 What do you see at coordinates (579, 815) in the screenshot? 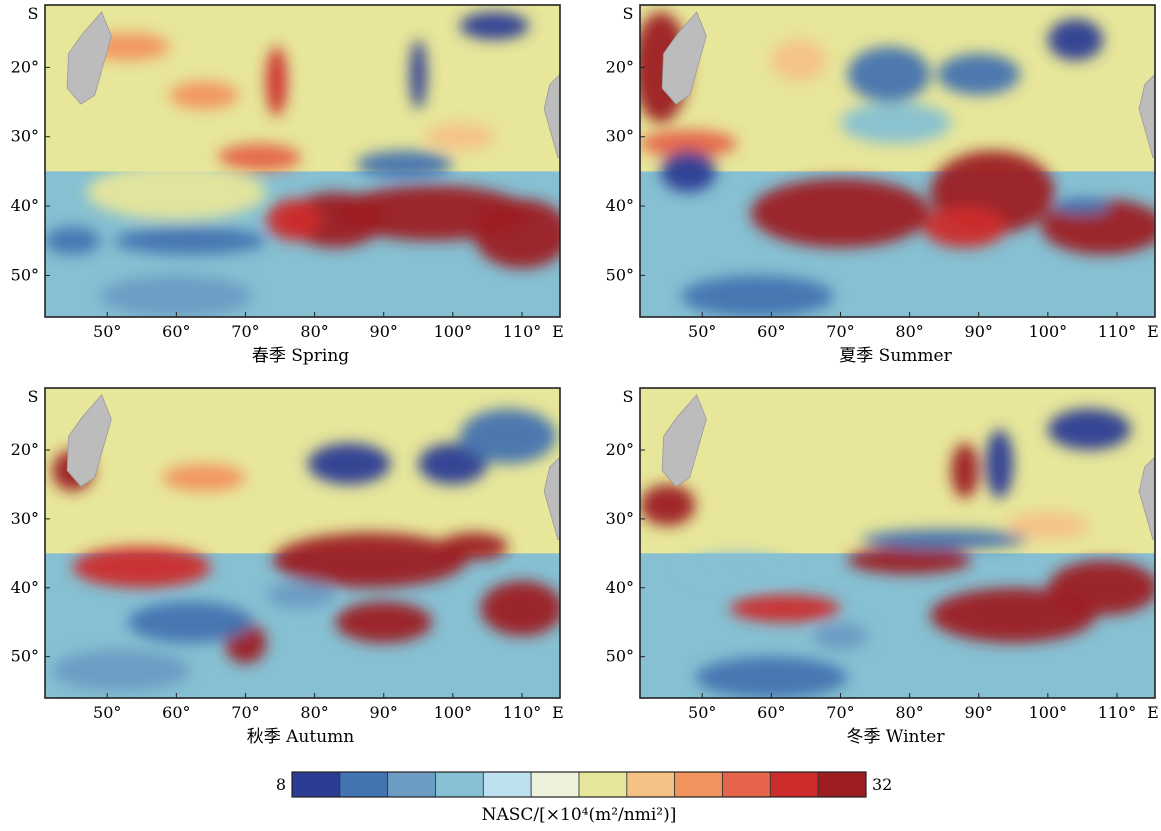
I see `colorbar-label: NASC/[×10⁴(m²/nmi²)]` at bounding box center [579, 815].